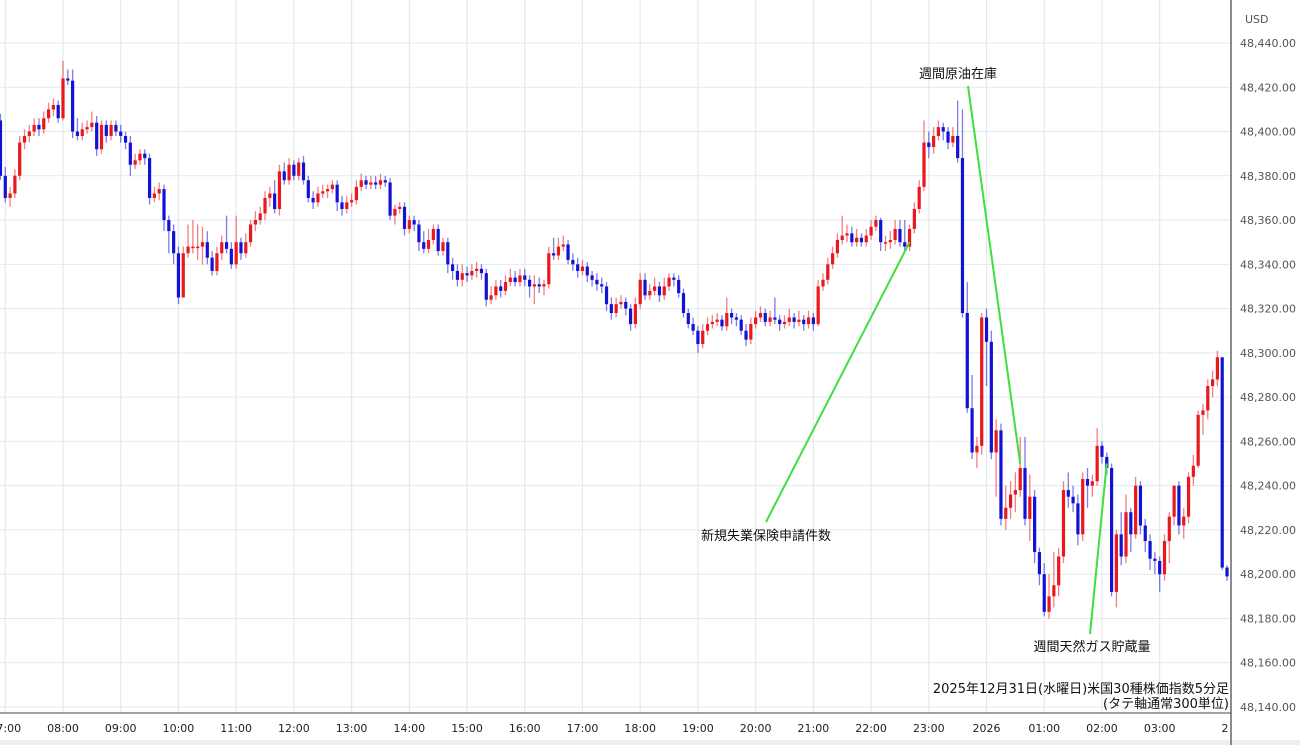 The height and width of the screenshot is (745, 1300). What do you see at coordinates (1268, 707) in the screenshot?
I see `y-tick-label: 48,140.00` at bounding box center [1268, 707].